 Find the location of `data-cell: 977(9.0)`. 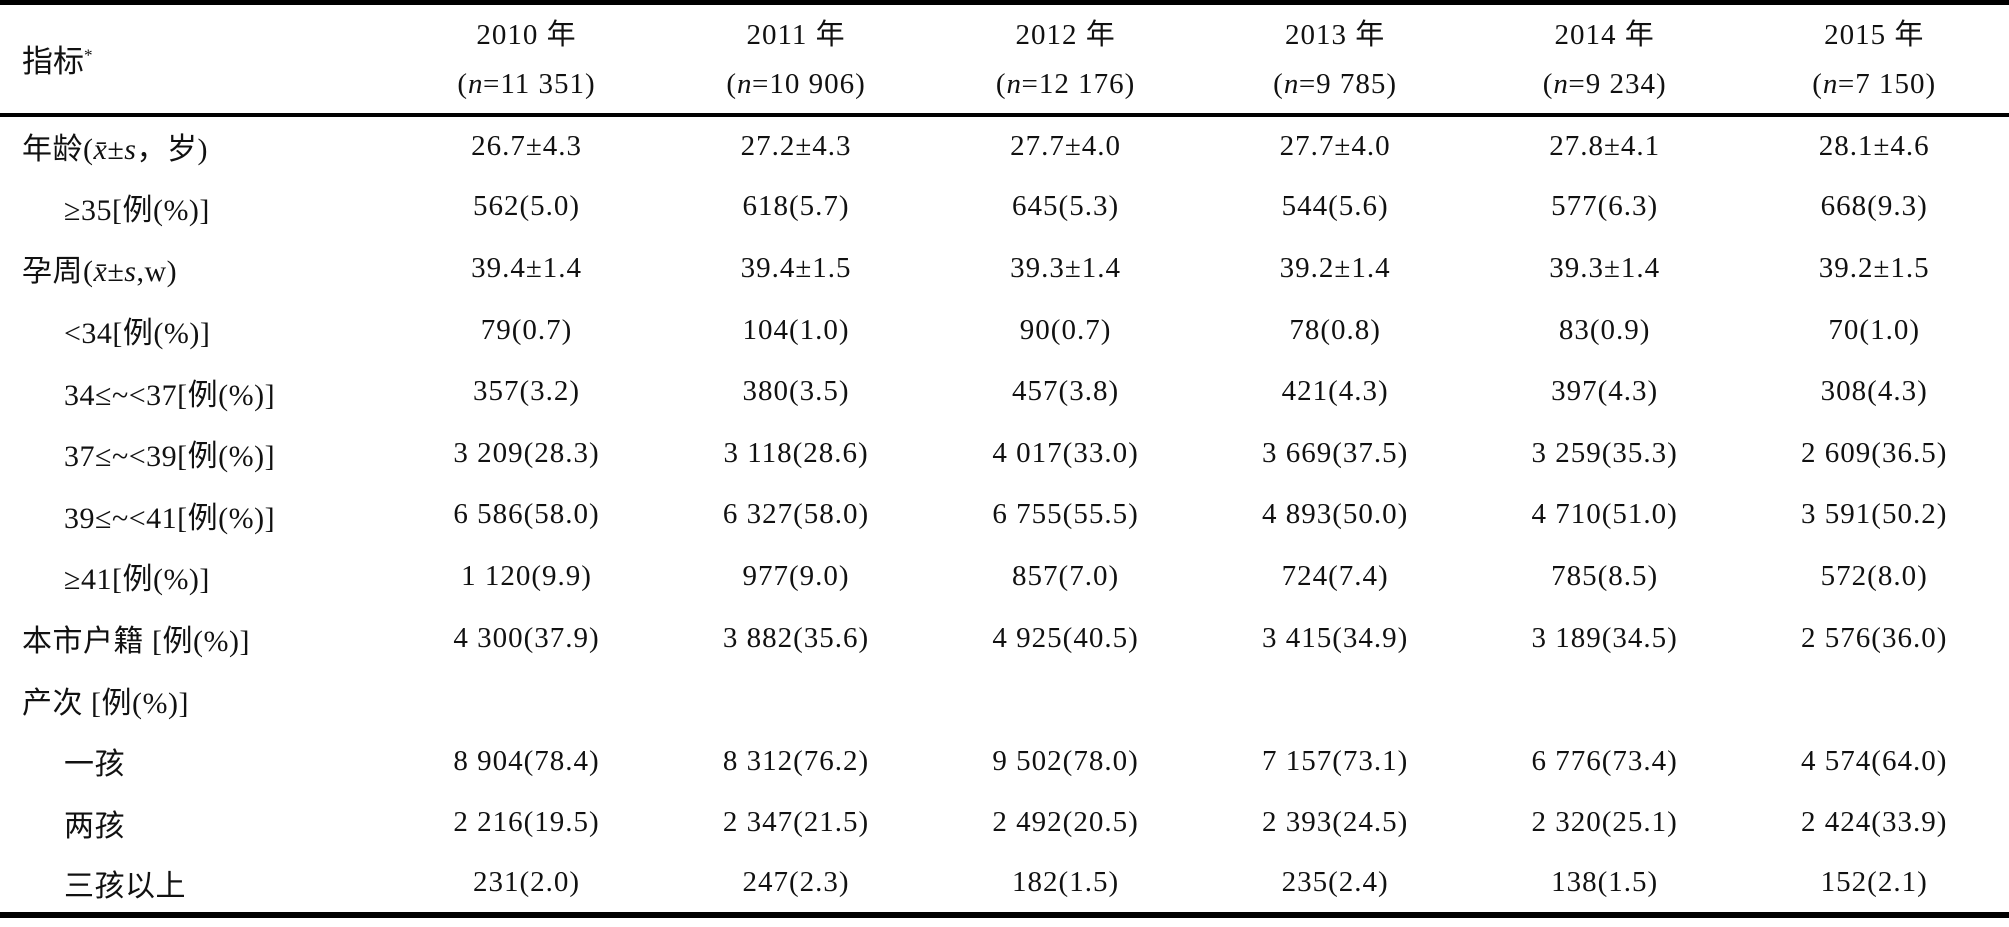

data-cell: 977(9.0) is located at coordinates (796, 575).